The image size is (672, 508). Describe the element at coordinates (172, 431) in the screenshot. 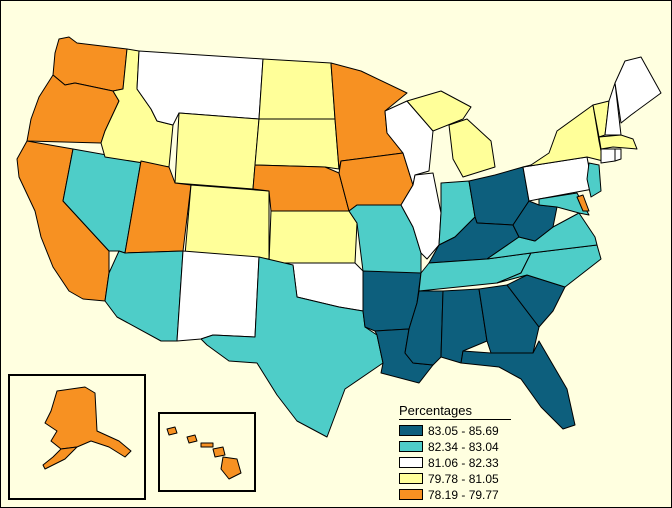

I see `state-hi-kauai` at that location.